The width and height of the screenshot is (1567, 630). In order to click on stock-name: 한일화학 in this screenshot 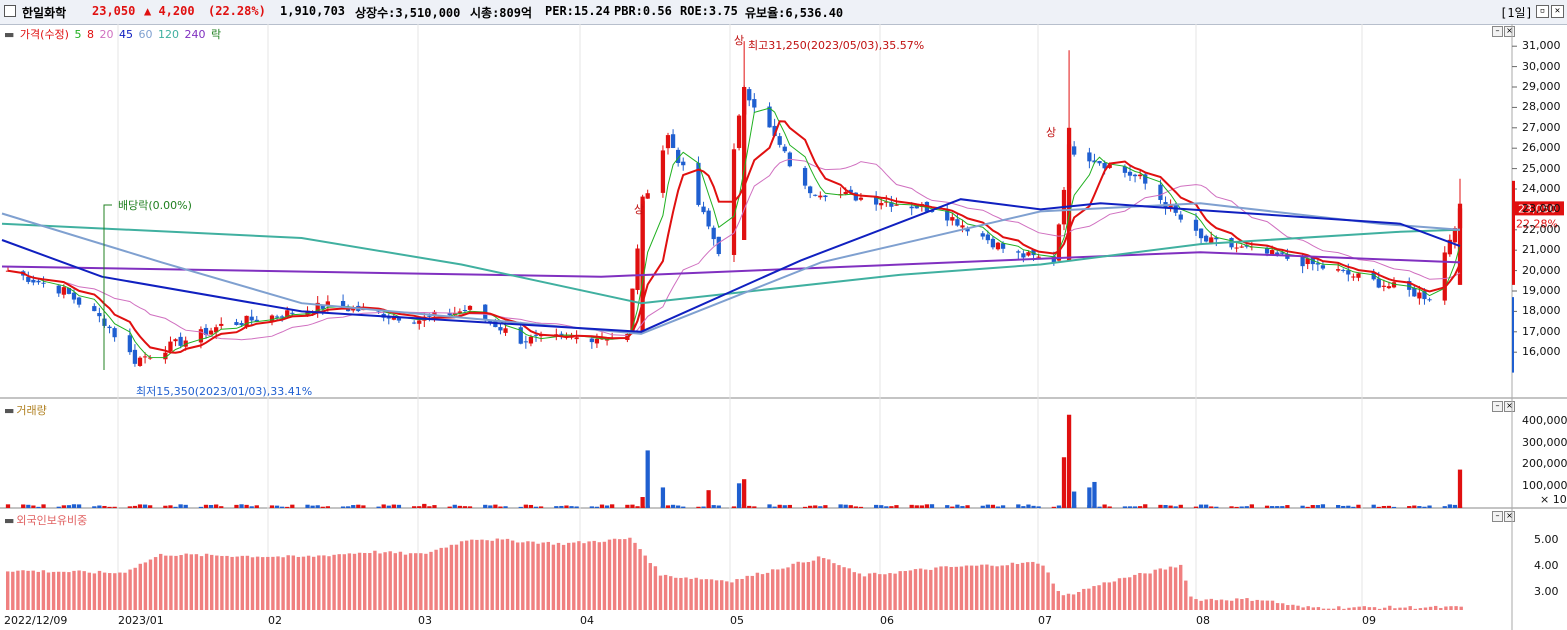, I will do `click(44, 13)`.